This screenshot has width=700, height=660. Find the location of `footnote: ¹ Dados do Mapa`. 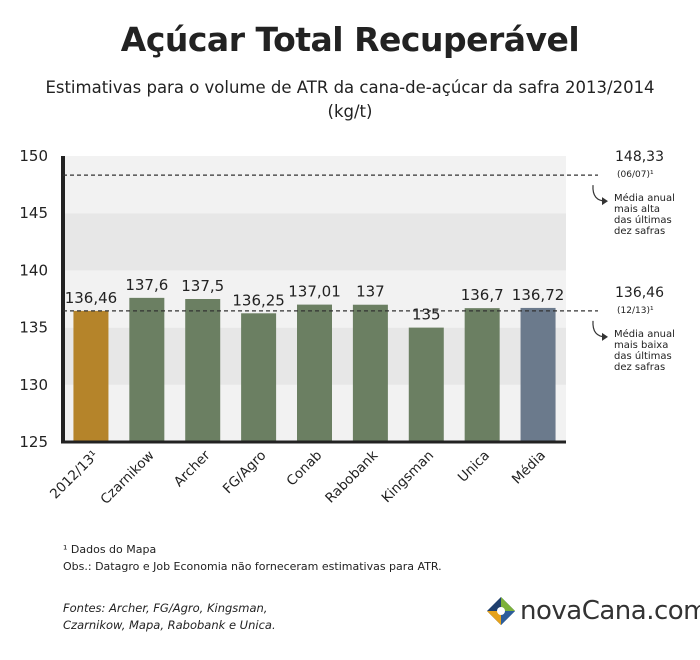

footnote: ¹ Dados do Mapa is located at coordinates (110, 549).